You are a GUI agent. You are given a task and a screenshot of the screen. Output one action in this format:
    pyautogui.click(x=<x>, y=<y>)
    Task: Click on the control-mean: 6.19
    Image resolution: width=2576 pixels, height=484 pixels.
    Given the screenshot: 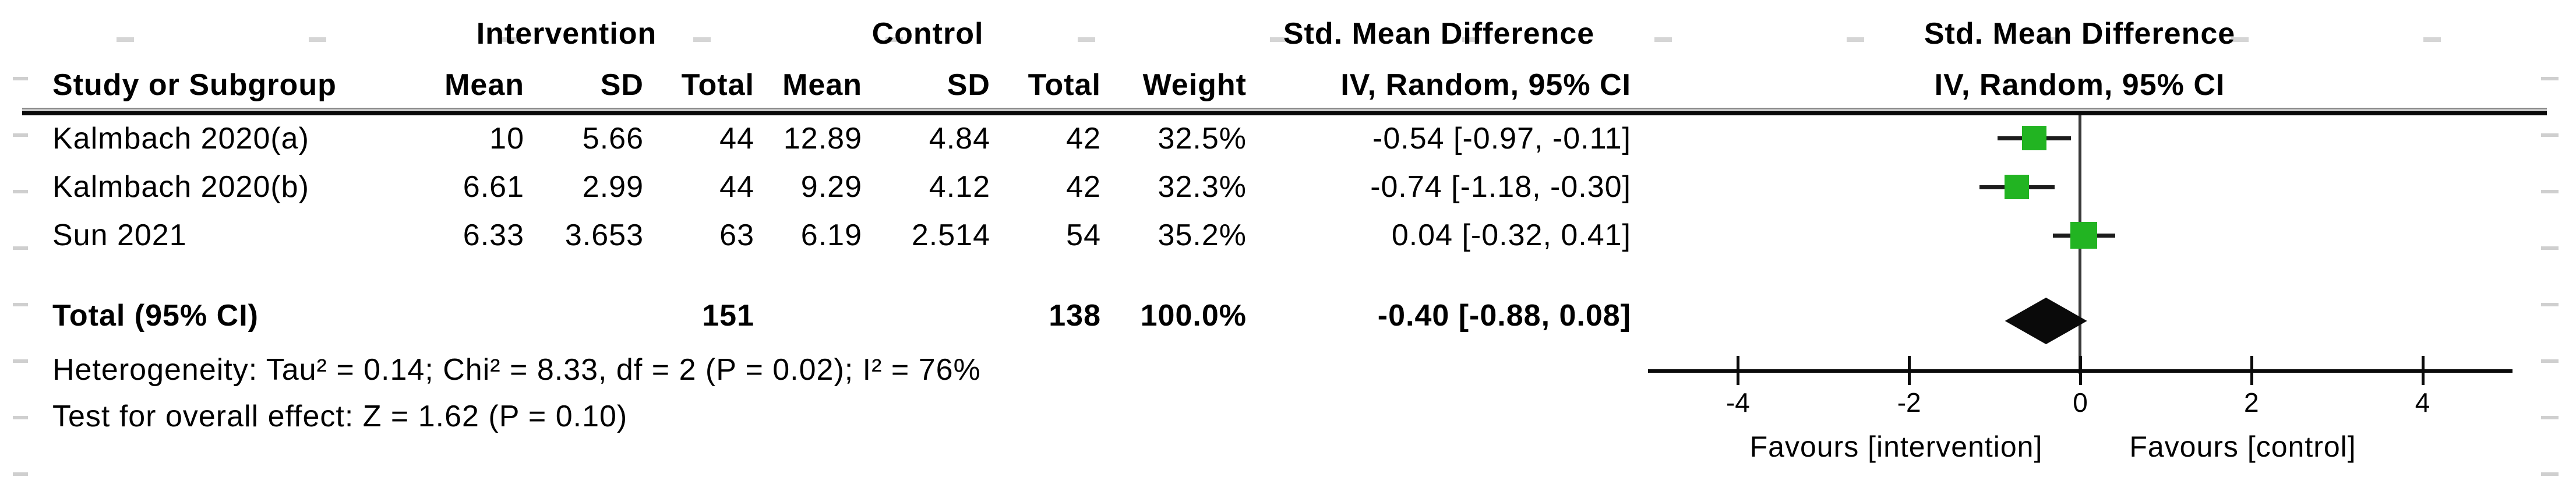 What is the action you would take?
    pyautogui.click(x=831, y=235)
    